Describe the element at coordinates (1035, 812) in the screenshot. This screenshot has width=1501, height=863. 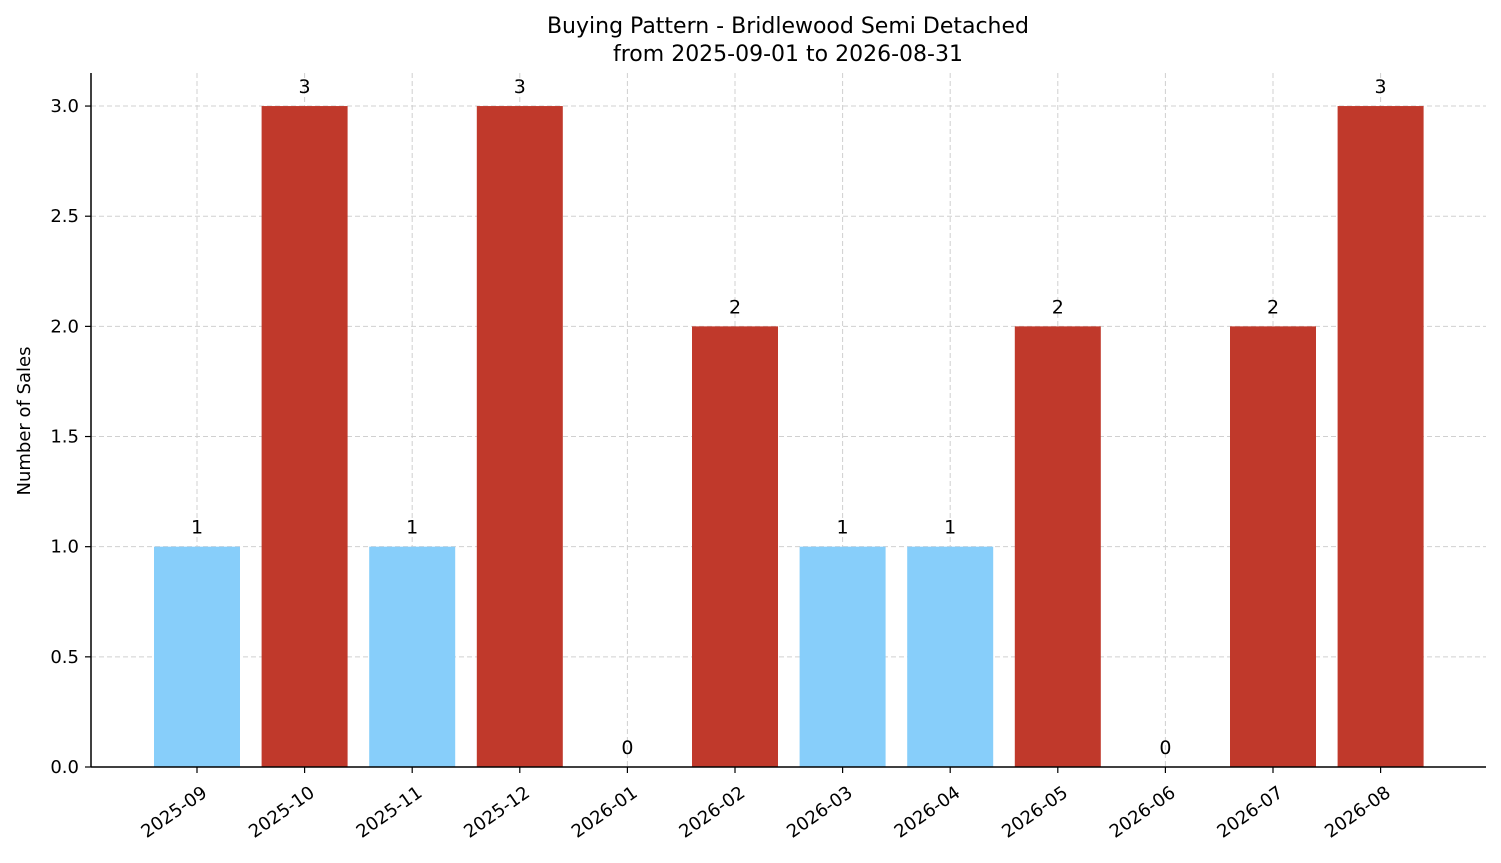
I see `x-tick-label: 2026-05` at that location.